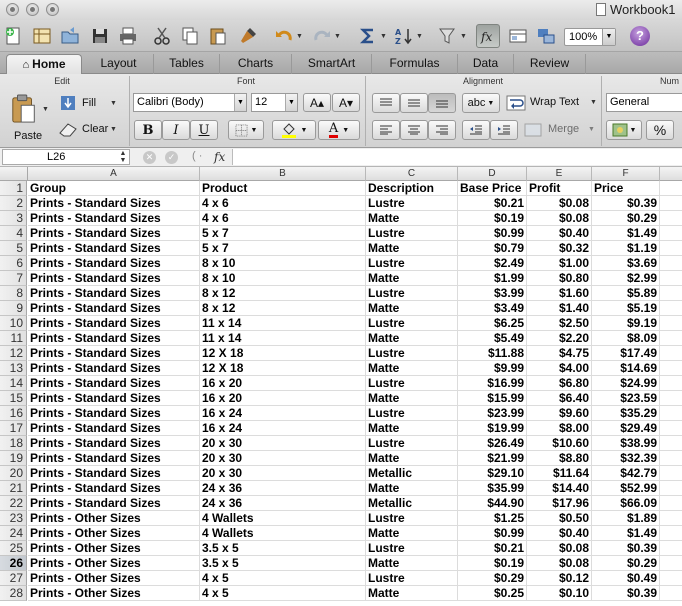 The height and width of the screenshot is (606, 682). What do you see at coordinates (291, 102) in the screenshot?
I see `font-size-dropdown-icon: ▼` at bounding box center [291, 102].